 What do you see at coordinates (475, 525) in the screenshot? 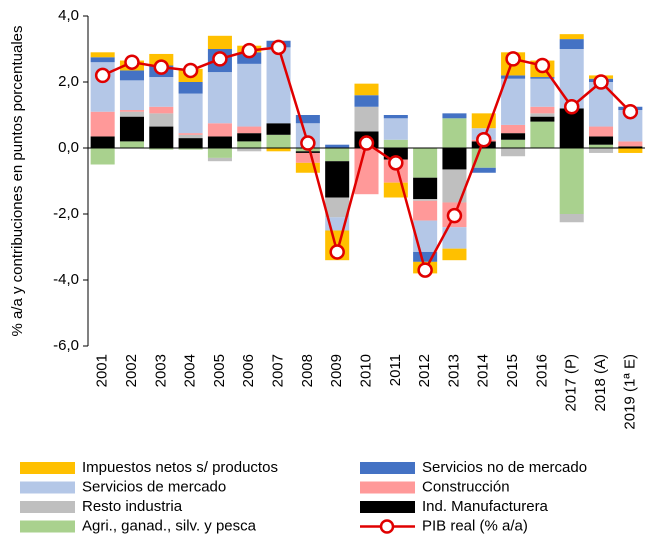
I see `legend-label: PIB real (% a/a)` at bounding box center [475, 525].